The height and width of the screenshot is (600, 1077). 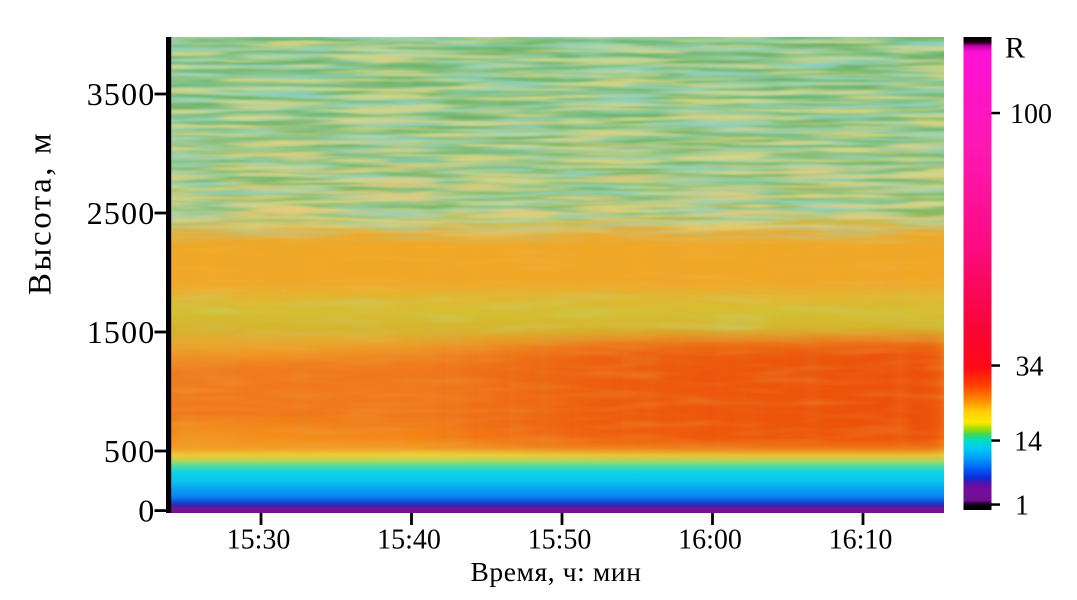 What do you see at coordinates (555, 571) in the screenshot?
I see `svg-text: Время, ч: мин` at bounding box center [555, 571].